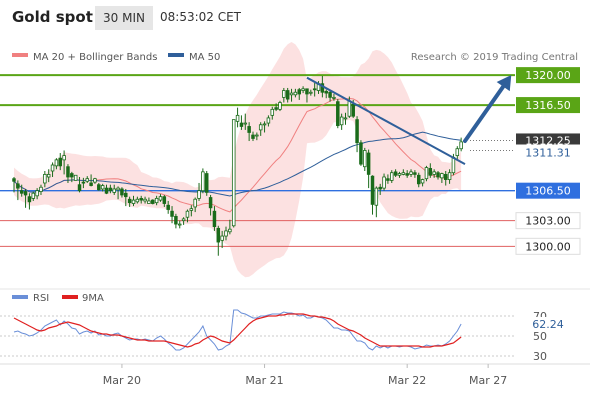  I want to click on ma20-legend-swatch, so click(20, 55).